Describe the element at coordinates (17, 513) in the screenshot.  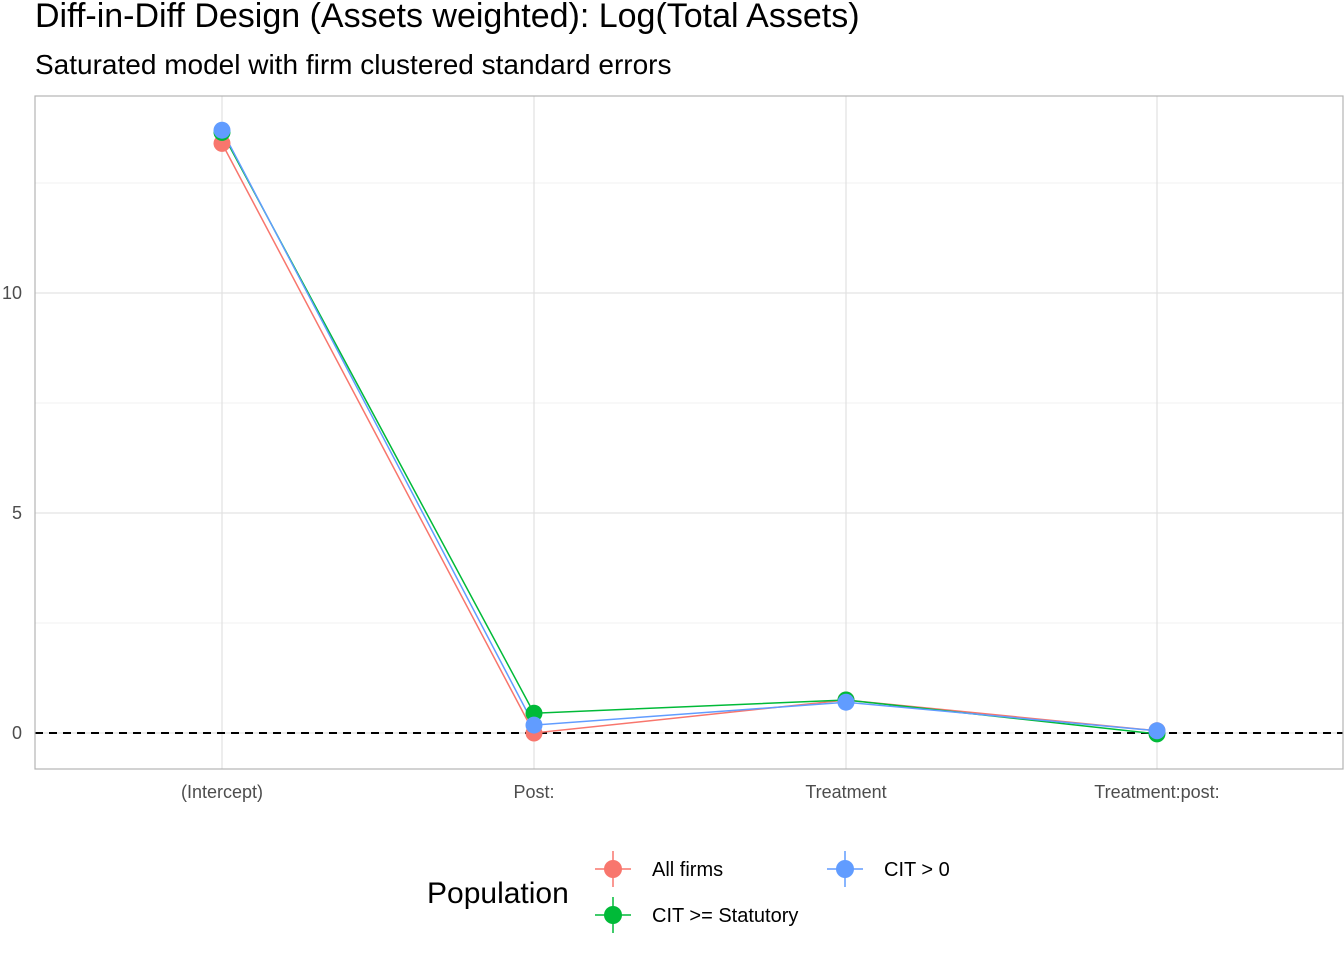
I see `y-tick-label: 5` at that location.